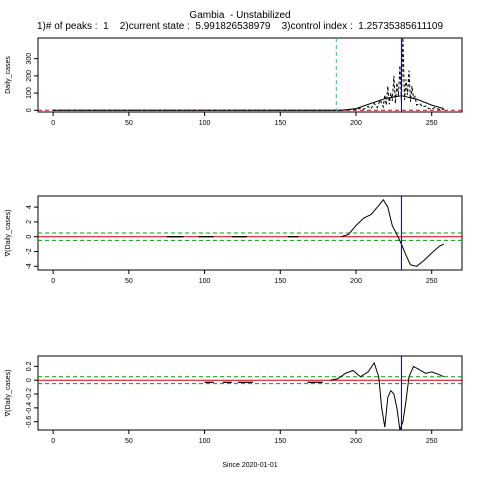 The image size is (480, 480). Describe the element at coordinates (29, 394) in the screenshot. I see `y-tick-label: -0.2` at that location.